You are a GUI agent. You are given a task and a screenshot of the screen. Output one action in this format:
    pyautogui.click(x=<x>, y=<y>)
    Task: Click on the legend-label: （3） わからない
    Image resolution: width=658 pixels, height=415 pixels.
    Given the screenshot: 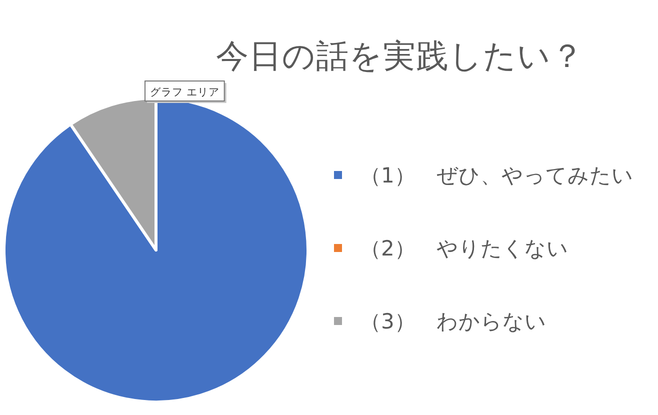 What is the action you would take?
    pyautogui.click(x=453, y=322)
    